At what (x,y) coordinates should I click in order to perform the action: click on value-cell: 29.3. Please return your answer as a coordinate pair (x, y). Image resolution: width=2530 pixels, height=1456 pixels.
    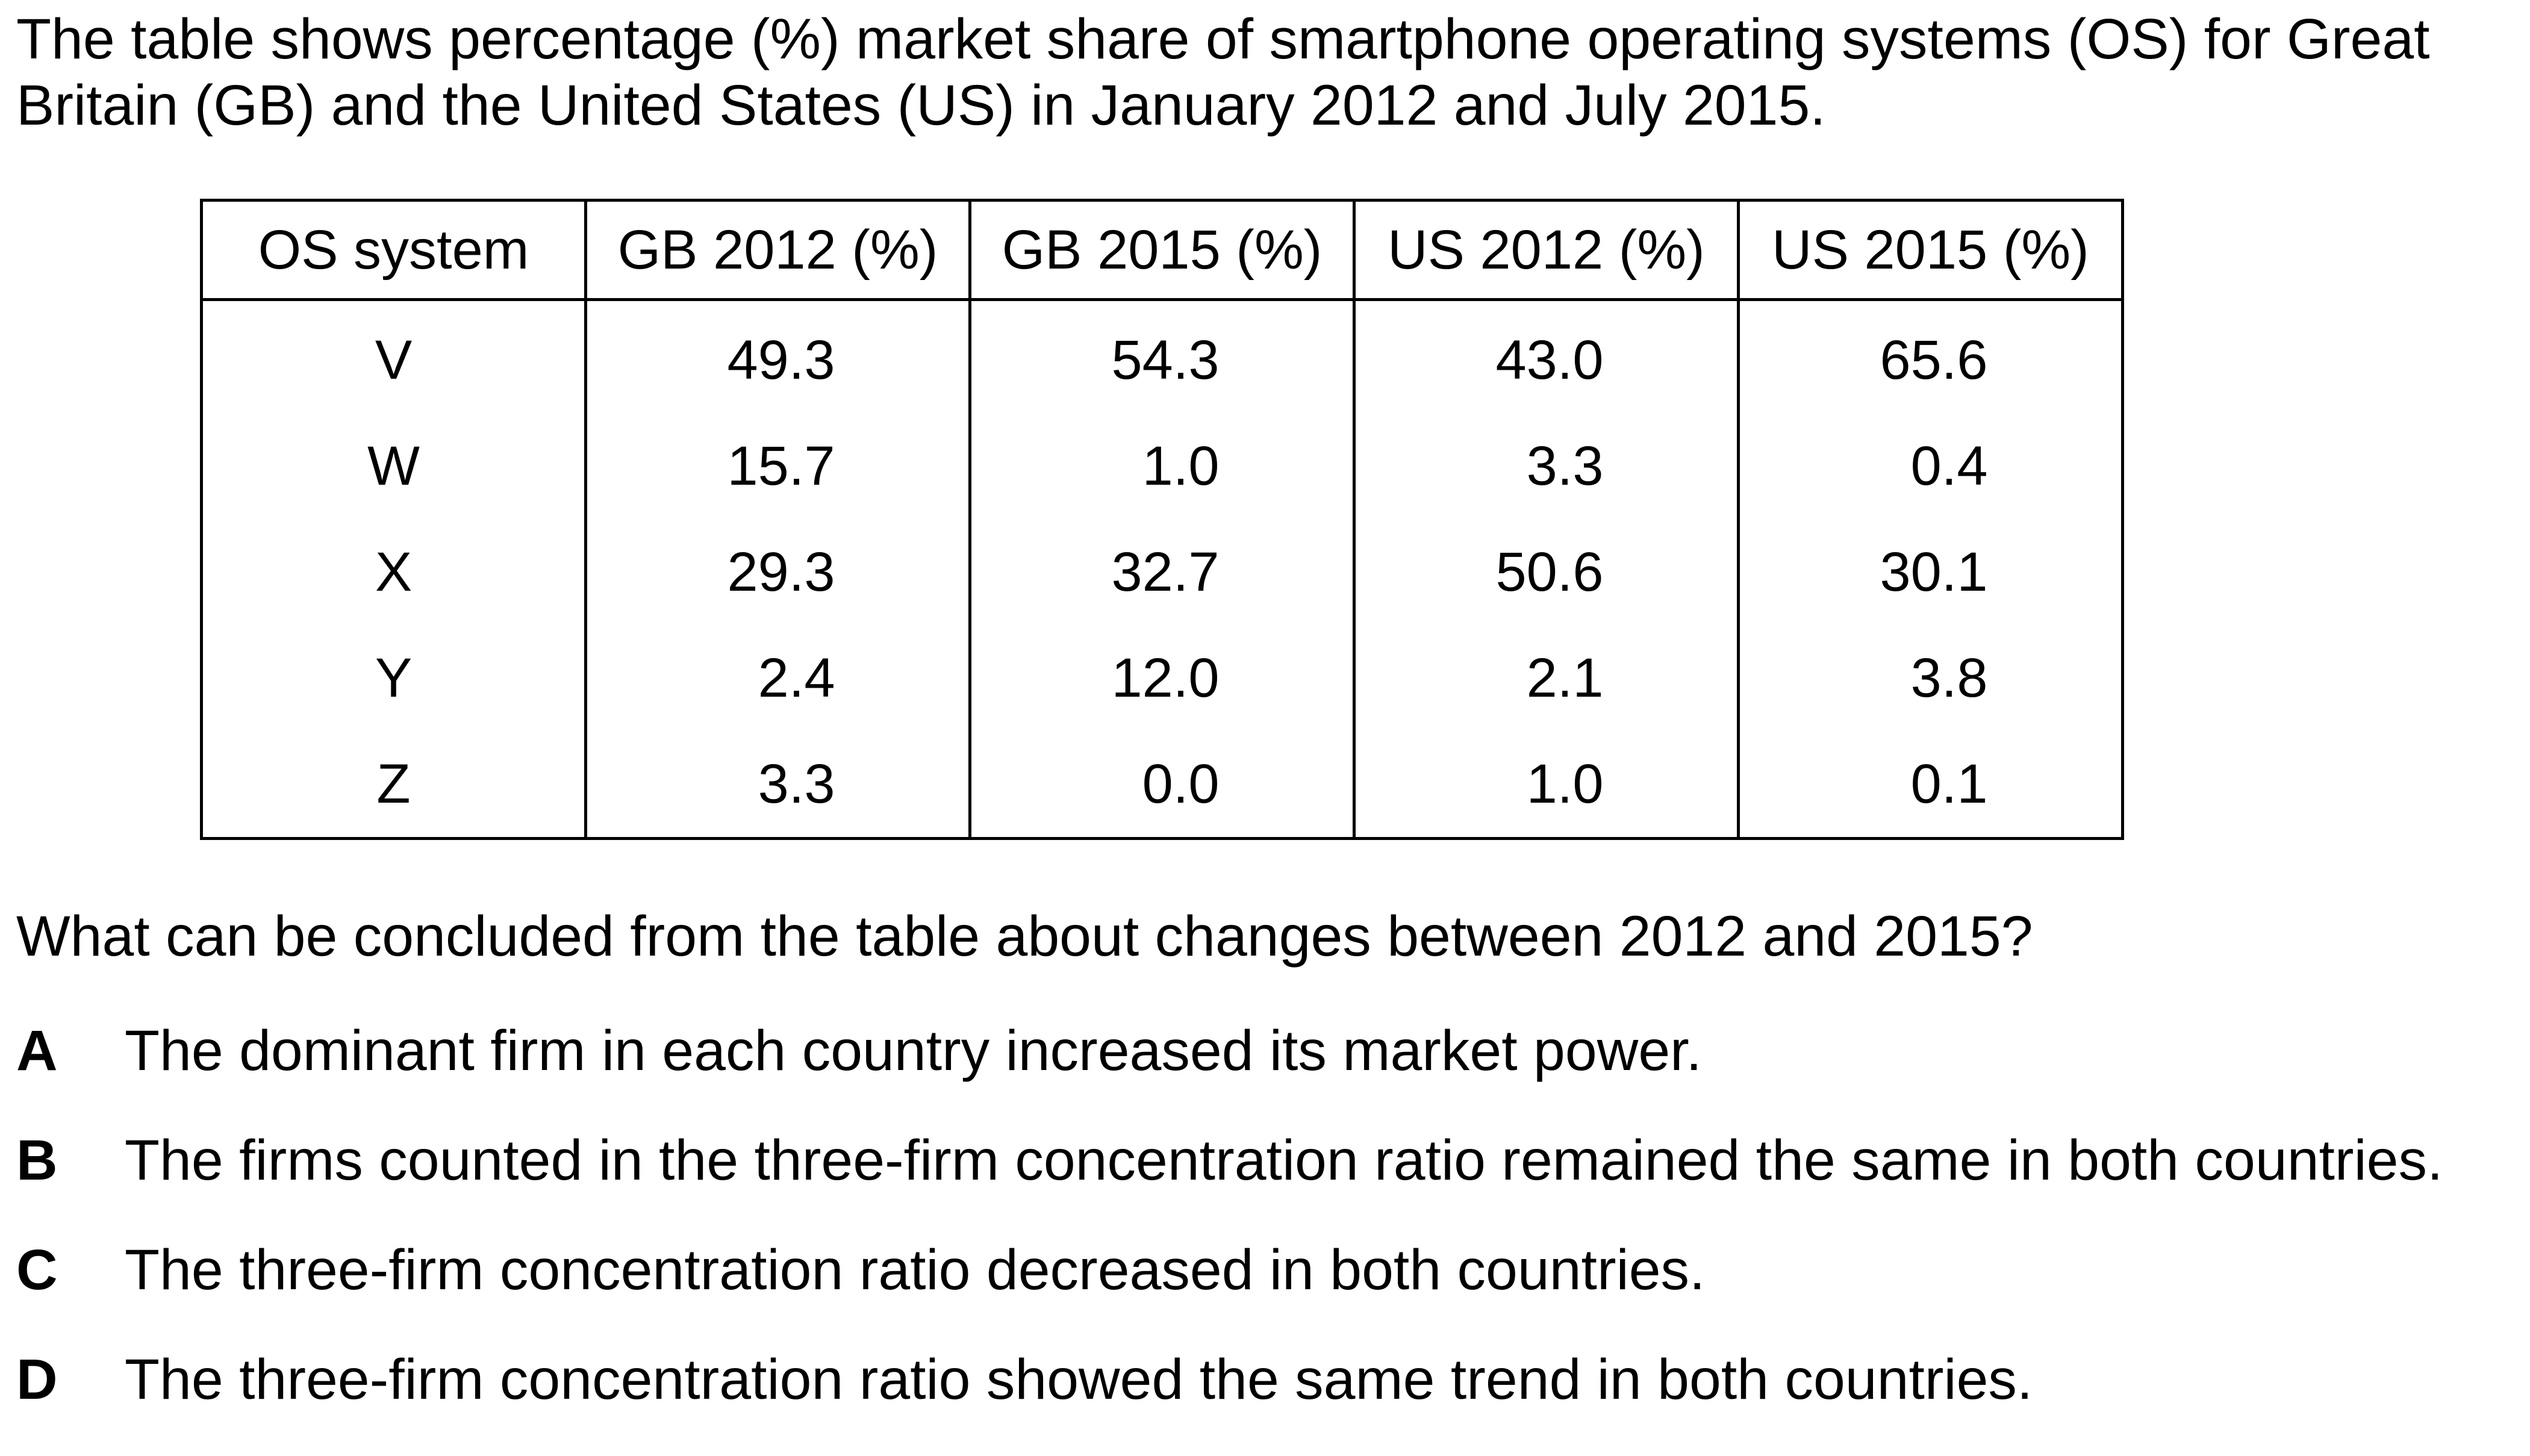
    Looking at the image, I should click on (777, 572).